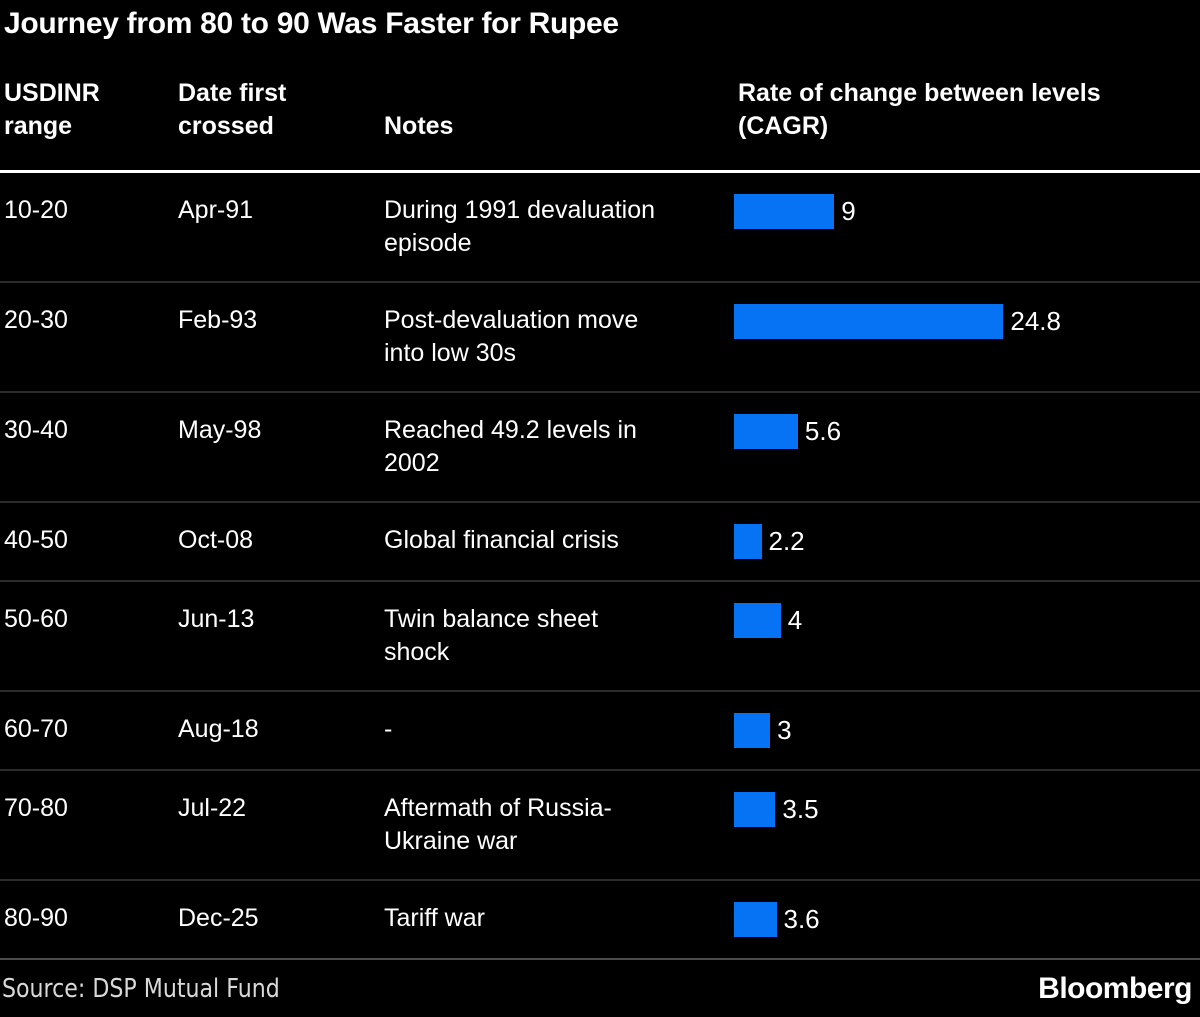  Describe the element at coordinates (36, 619) in the screenshot. I see `cell-usdinr-range: 50-60` at that location.